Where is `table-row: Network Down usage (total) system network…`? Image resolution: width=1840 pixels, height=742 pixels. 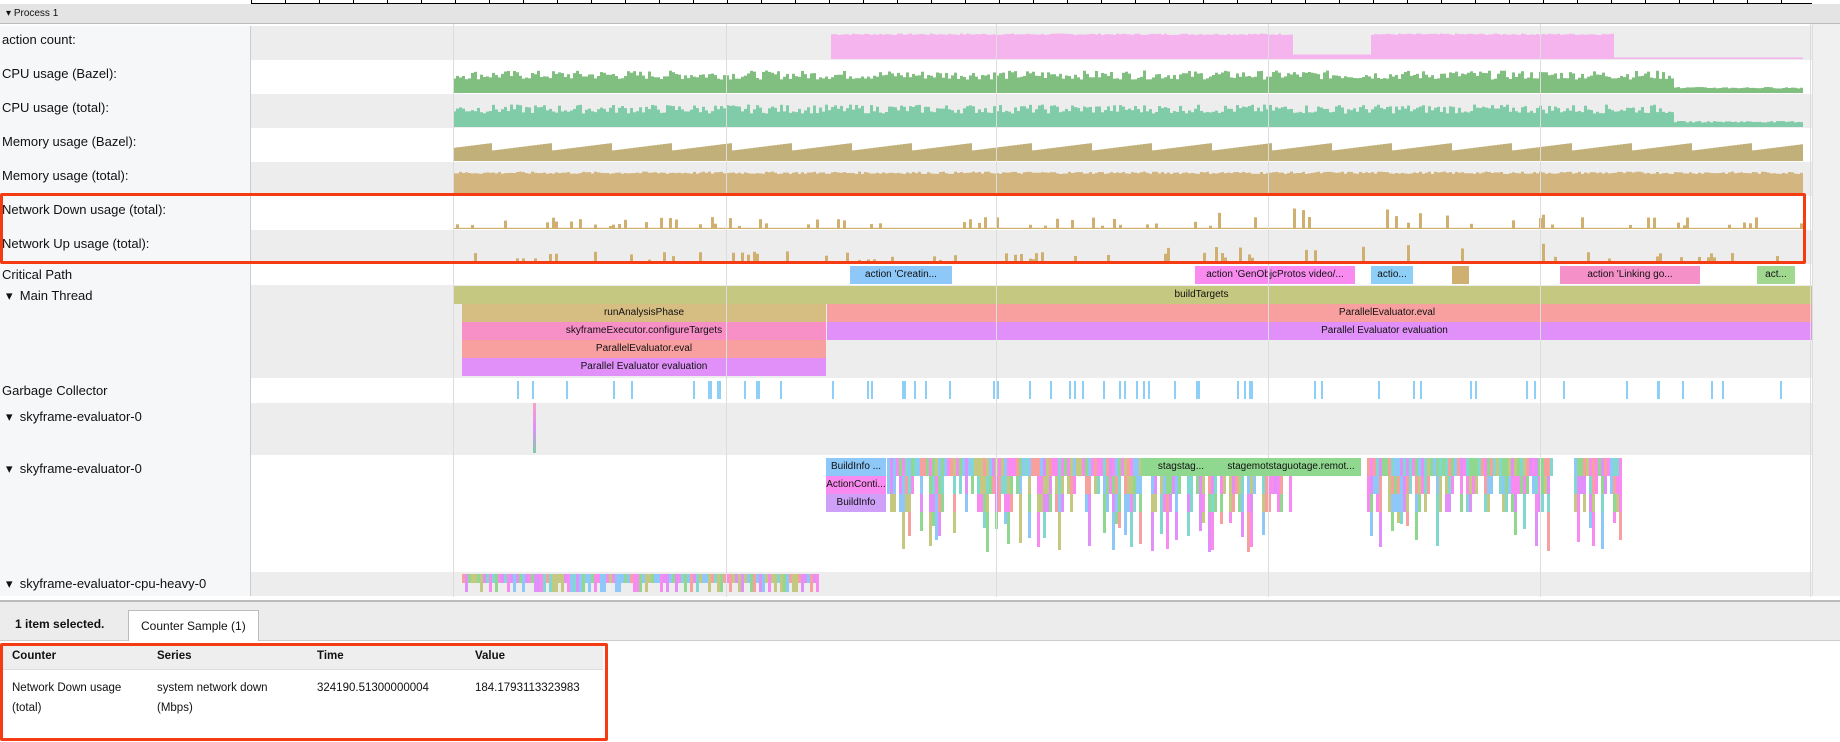
table-row: Network Down usage (total) system network… is located at coordinates (303, 697).